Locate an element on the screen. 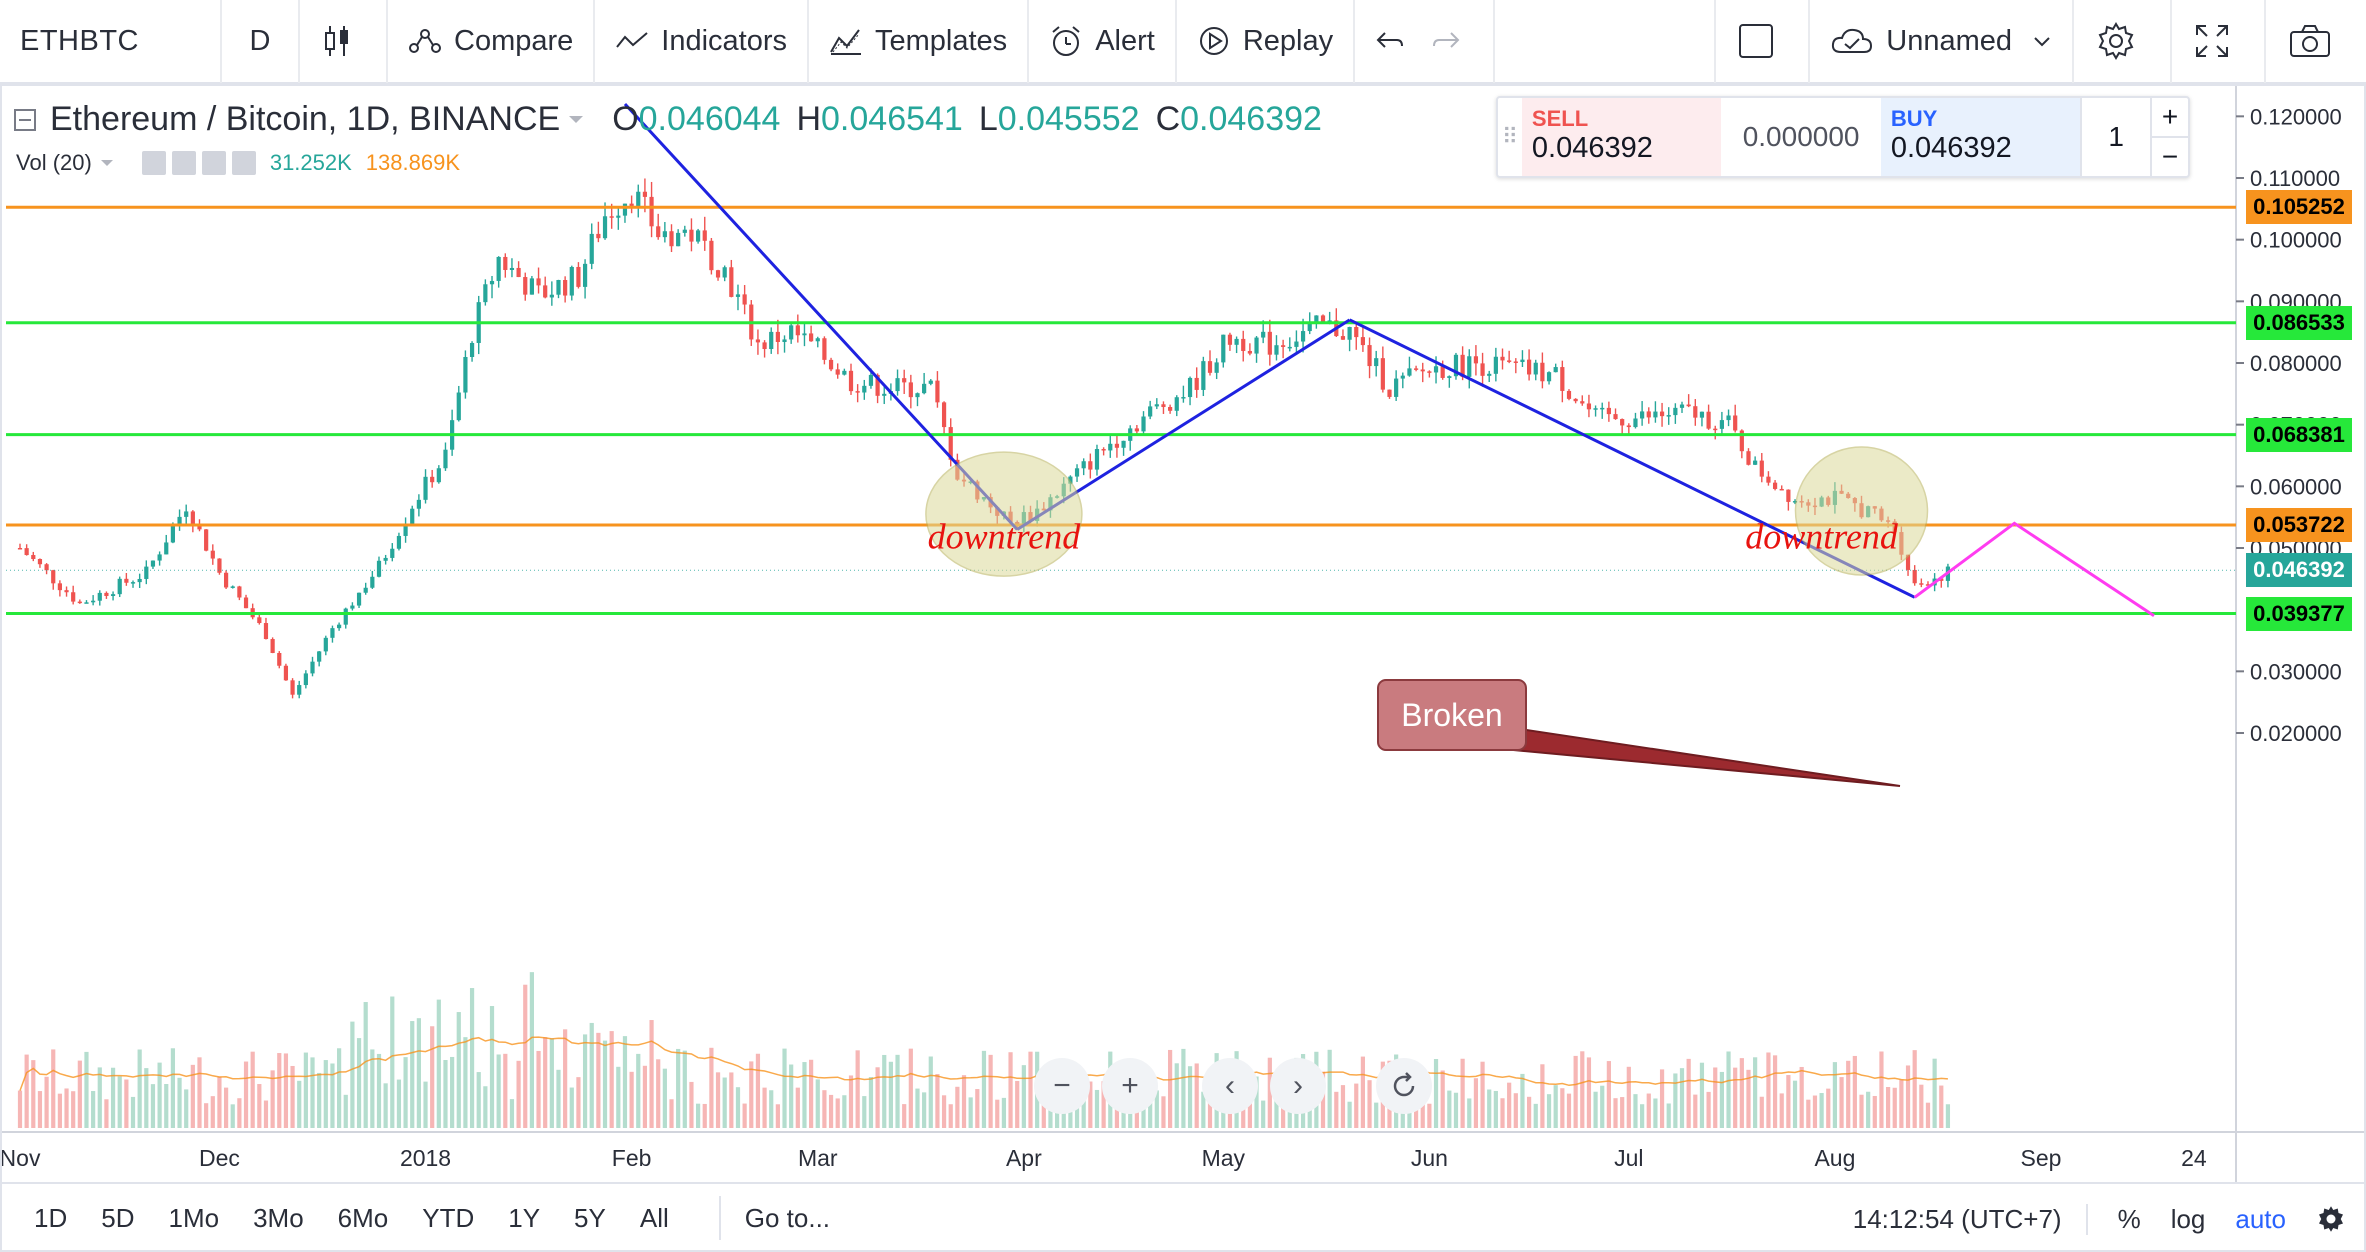  symbol-search: ETHBTC is located at coordinates (111, 41).